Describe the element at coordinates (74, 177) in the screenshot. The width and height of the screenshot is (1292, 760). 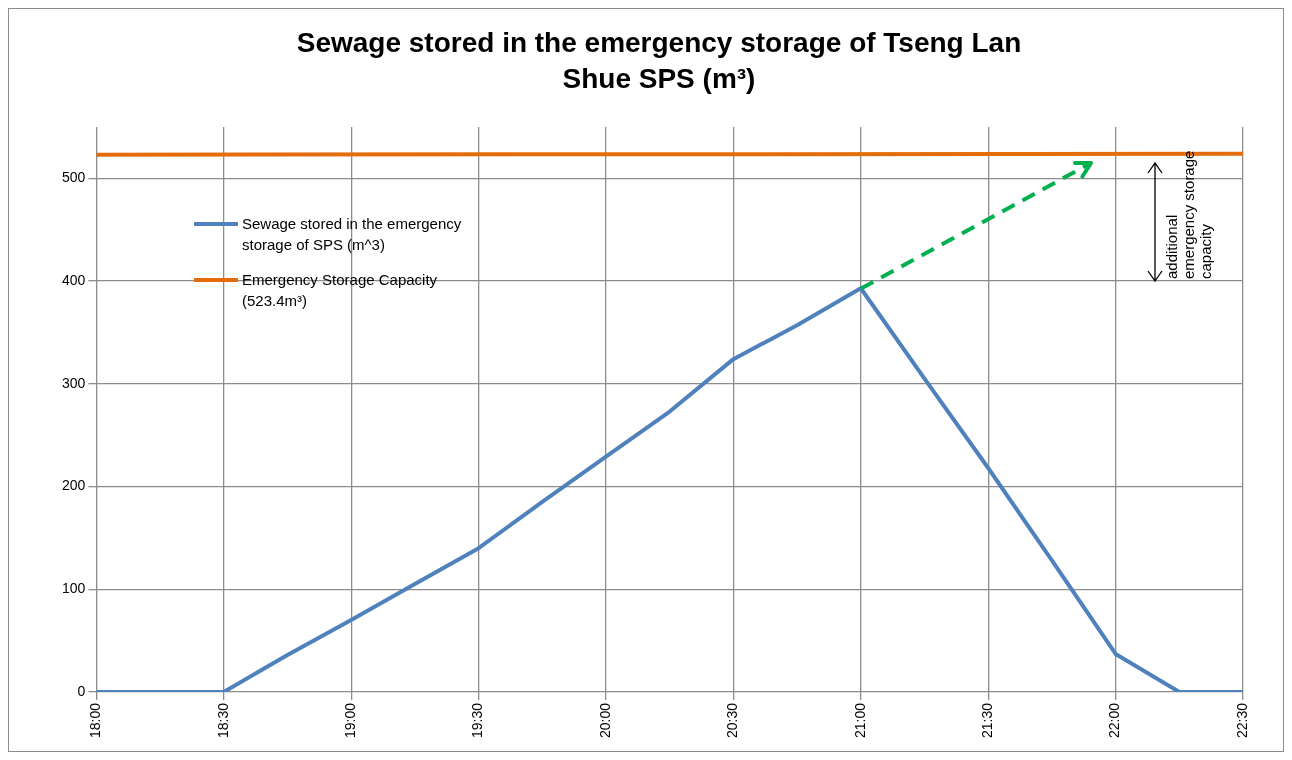
I see `y-tick-label: 500` at that location.